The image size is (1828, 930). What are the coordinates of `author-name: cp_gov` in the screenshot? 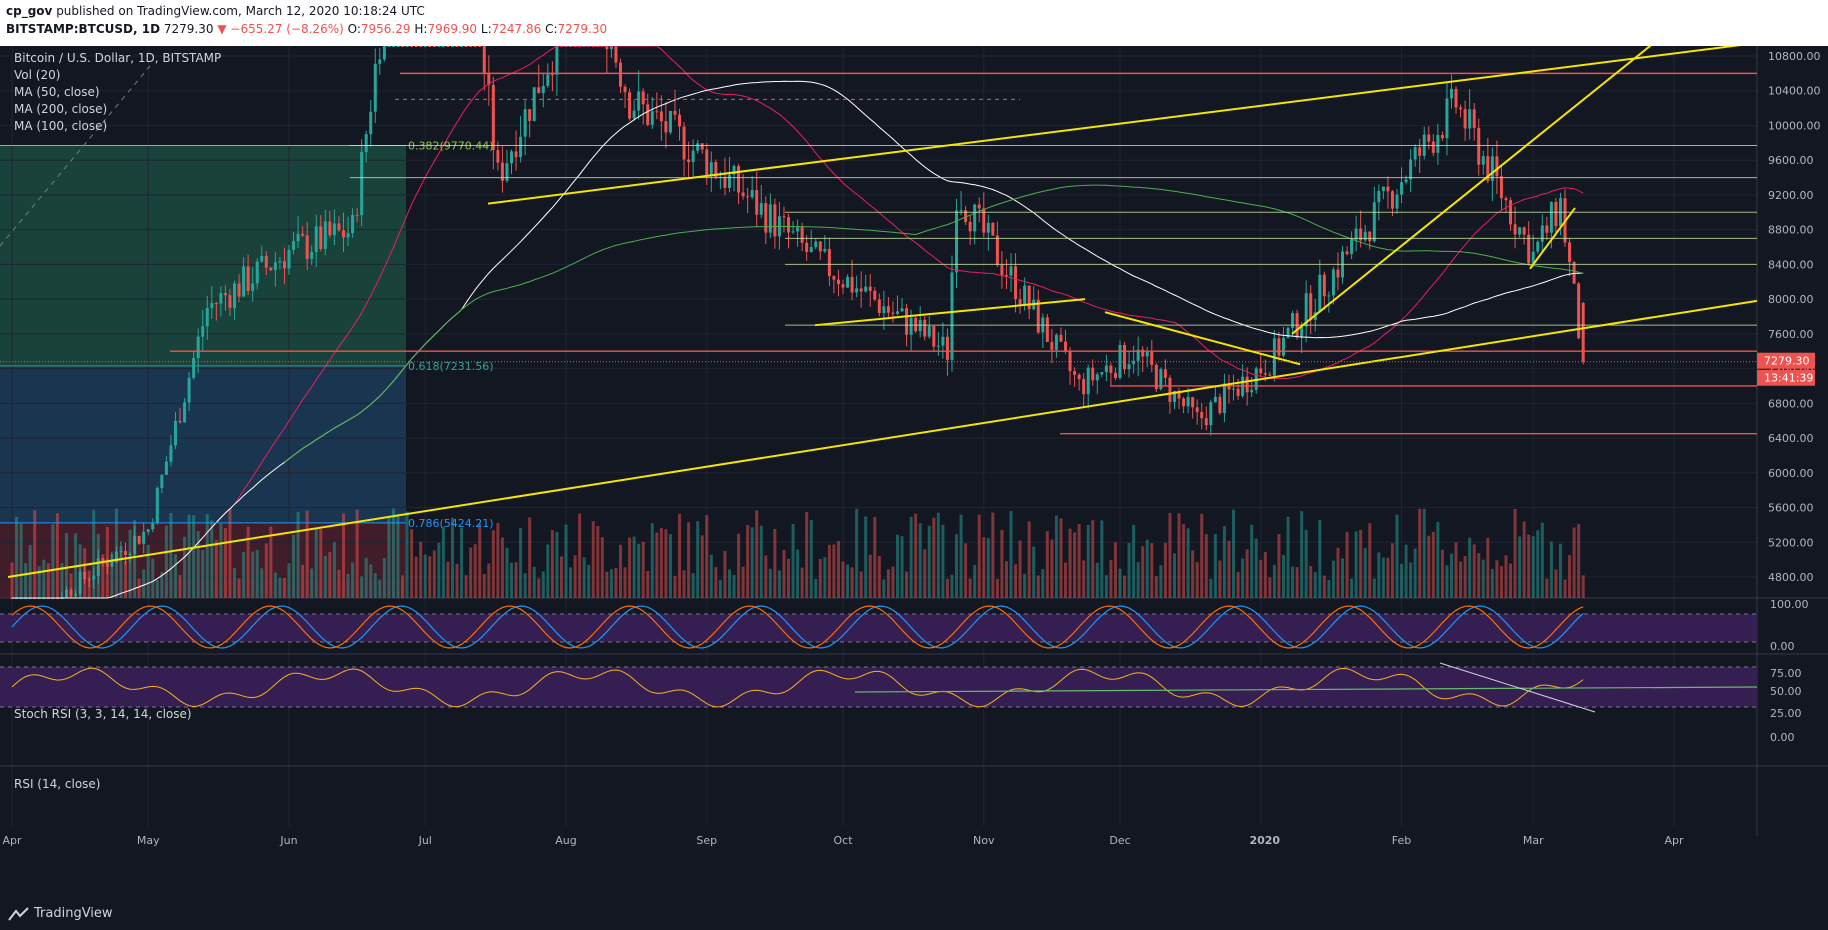 It's located at (29, 11).